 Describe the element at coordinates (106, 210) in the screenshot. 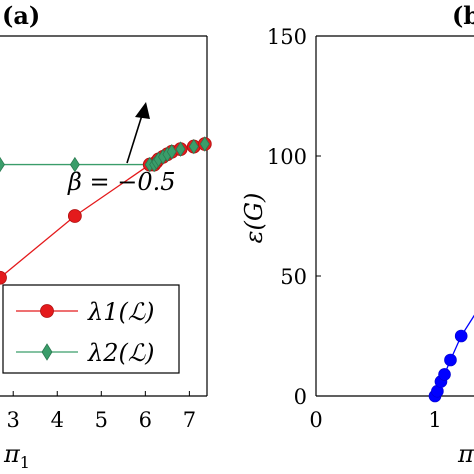

I see `panel-a-series` at that location.